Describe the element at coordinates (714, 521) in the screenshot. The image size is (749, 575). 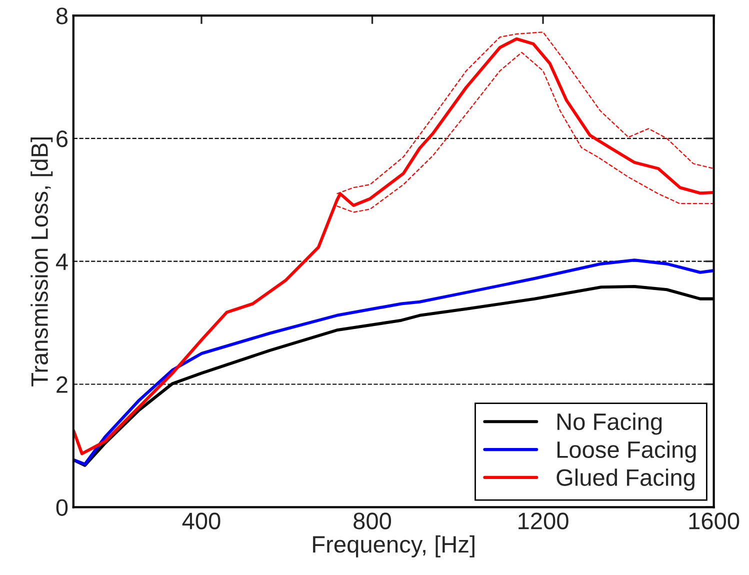
I see `x-tick-label: 1600` at that location.